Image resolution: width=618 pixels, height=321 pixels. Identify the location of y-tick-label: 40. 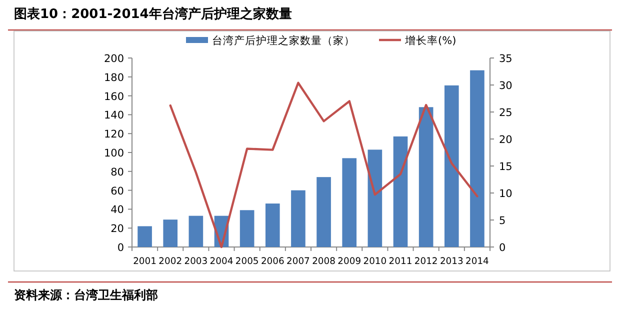
(117, 210).